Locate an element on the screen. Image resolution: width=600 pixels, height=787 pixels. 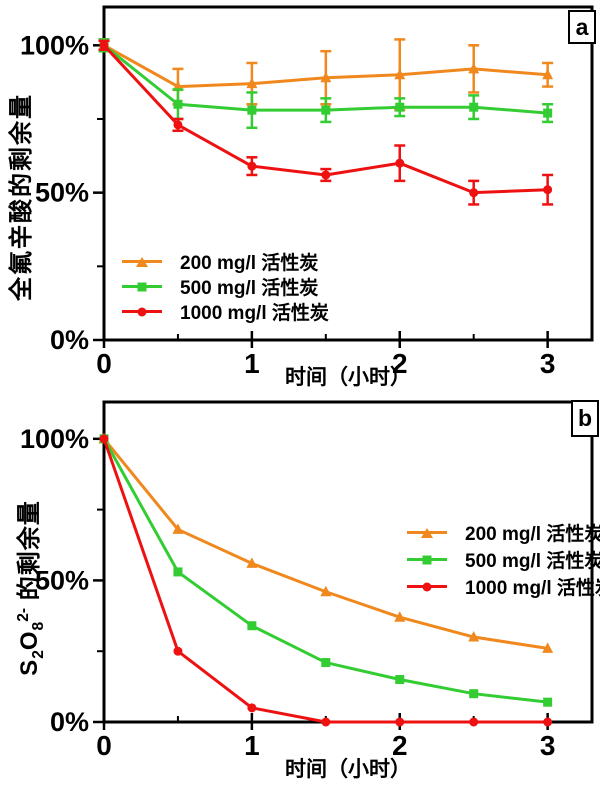
y-axis-title-a: 全氟辛酸的剩余量 is located at coordinates (22, 197).